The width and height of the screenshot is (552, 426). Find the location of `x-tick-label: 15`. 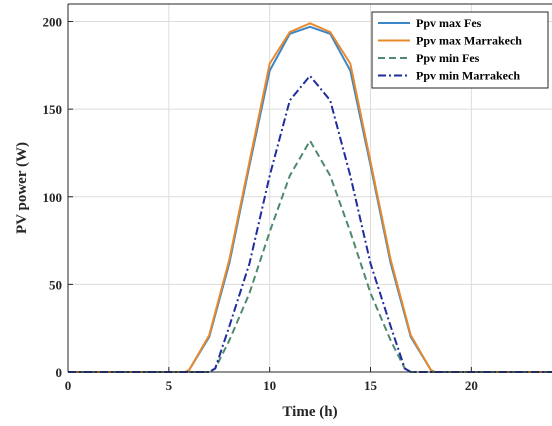

x-tick-label: 15 is located at coordinates (371, 385).